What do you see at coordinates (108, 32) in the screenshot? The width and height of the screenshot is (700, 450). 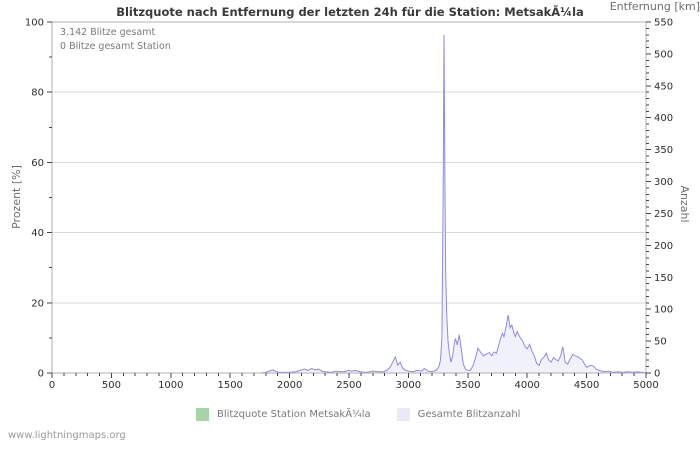 I see `total-strikes-text: 3.142 Blitze gesamt` at bounding box center [108, 32].